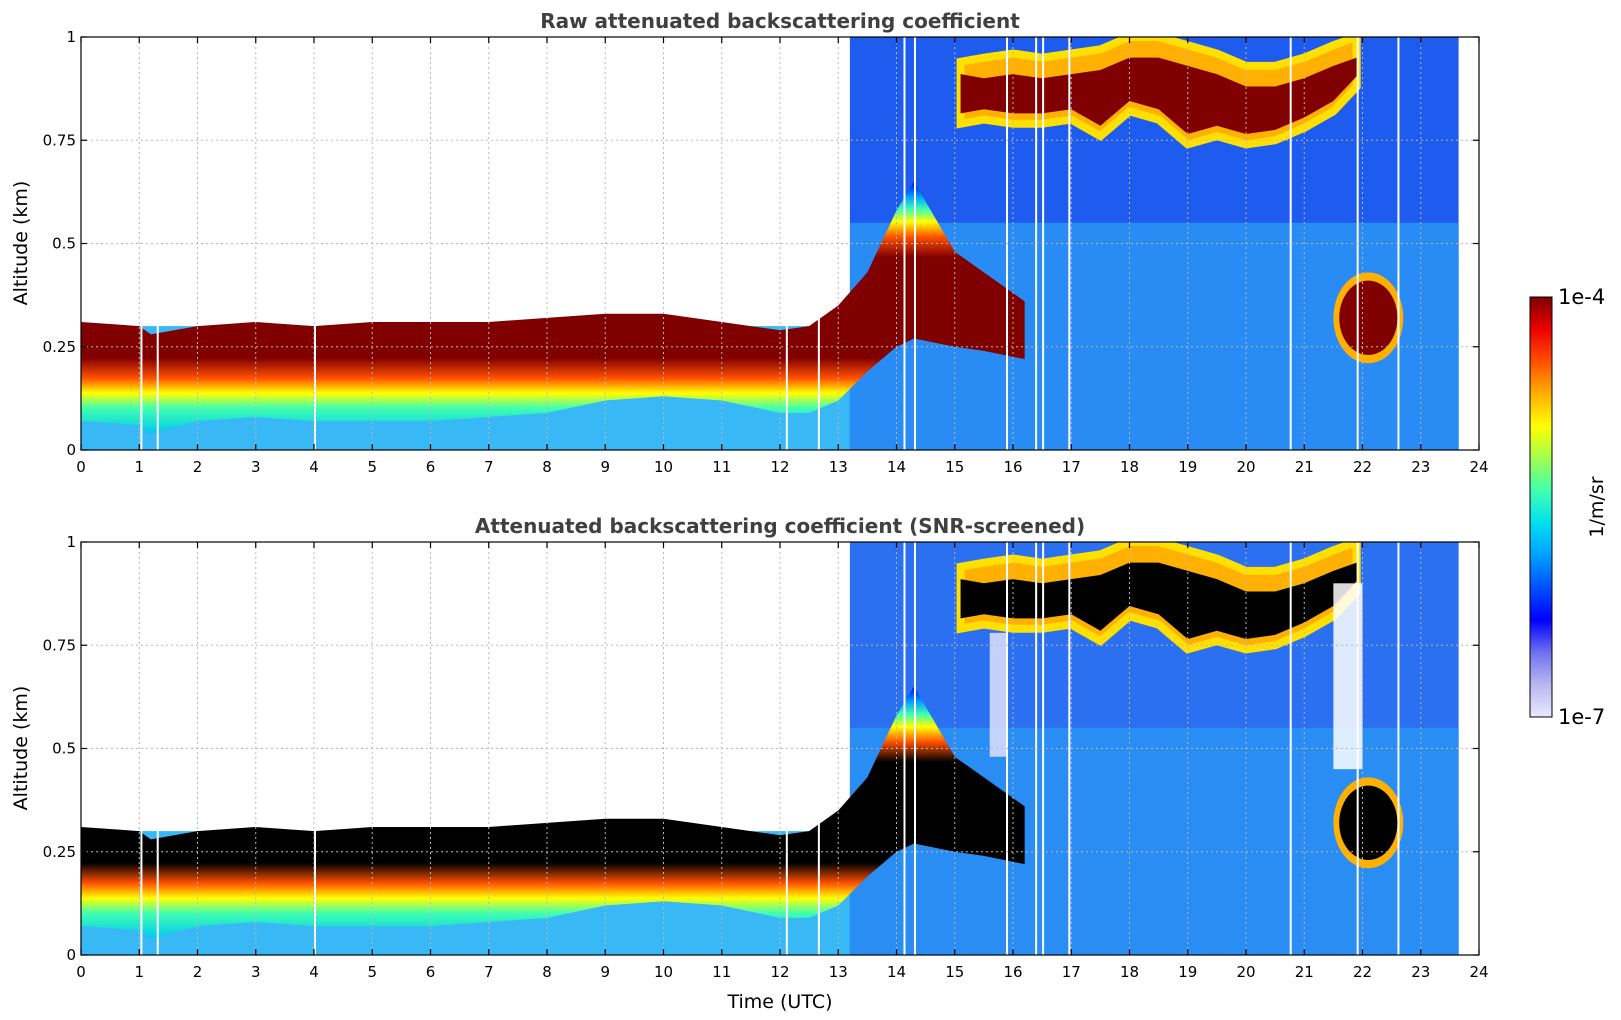 This screenshot has width=1621, height=1020. I want to click on colorbar-gradient, so click(1541, 507).